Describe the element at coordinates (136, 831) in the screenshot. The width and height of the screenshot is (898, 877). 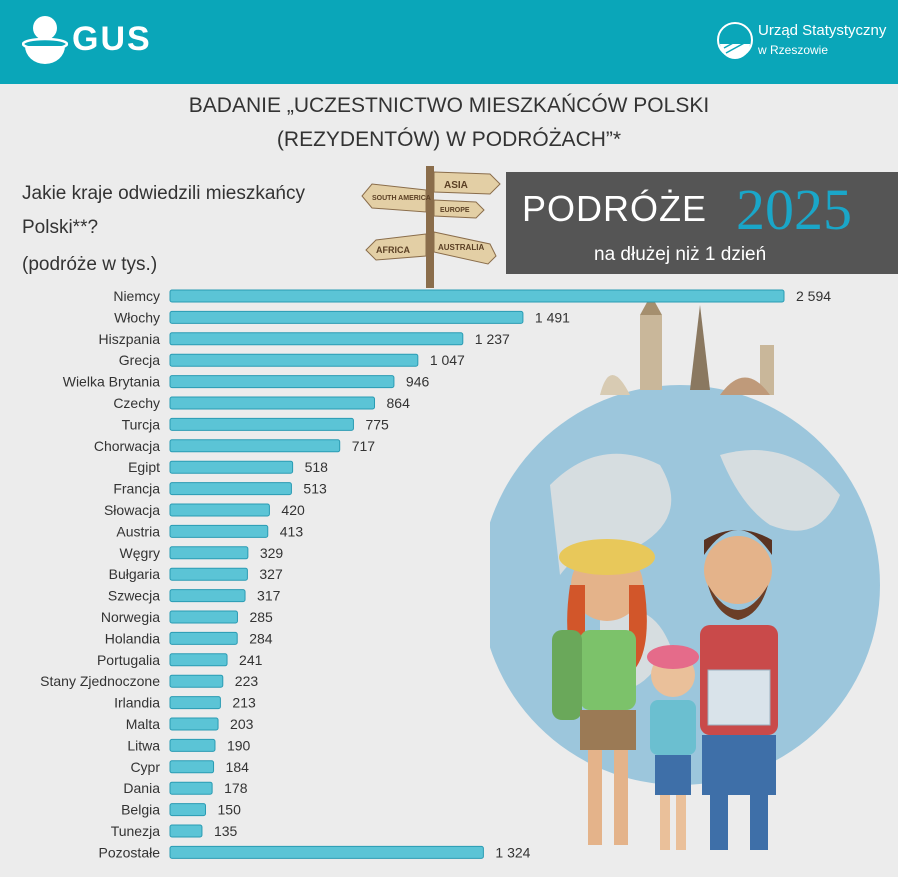
I see `category-label: Tunezja` at that location.